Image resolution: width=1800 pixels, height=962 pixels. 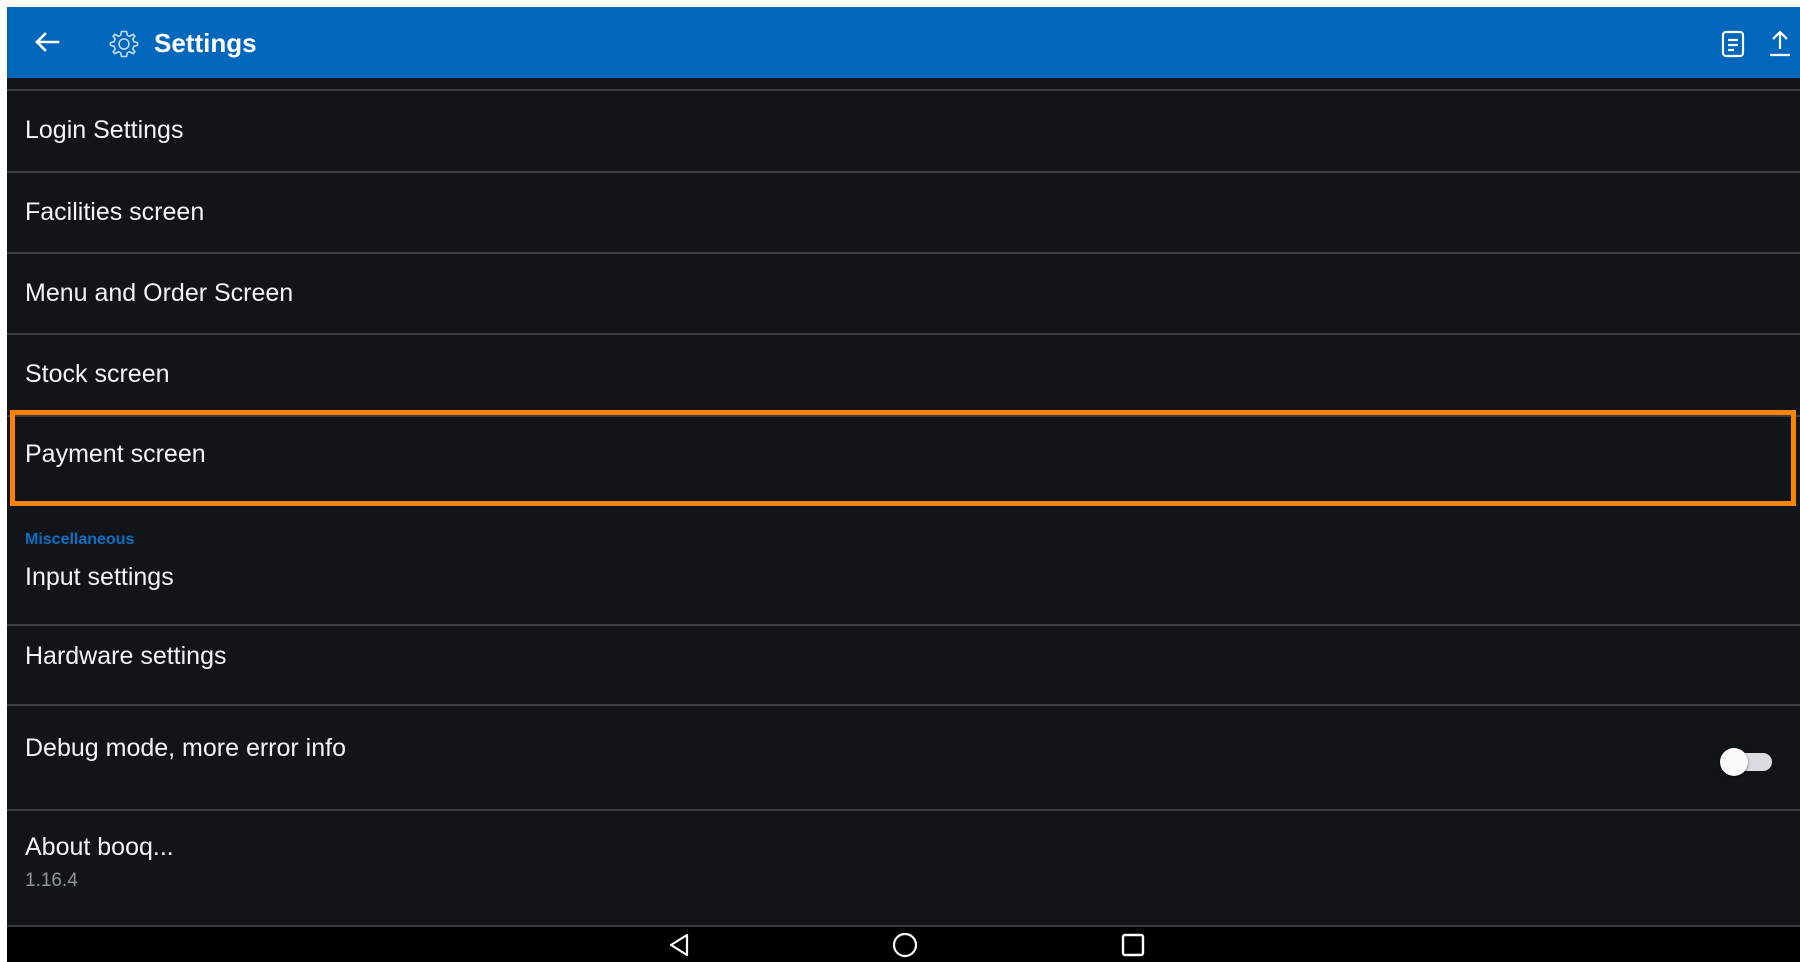 What do you see at coordinates (903, 869) in the screenshot?
I see `settings-item-about: About booq... 1.16.4` at bounding box center [903, 869].